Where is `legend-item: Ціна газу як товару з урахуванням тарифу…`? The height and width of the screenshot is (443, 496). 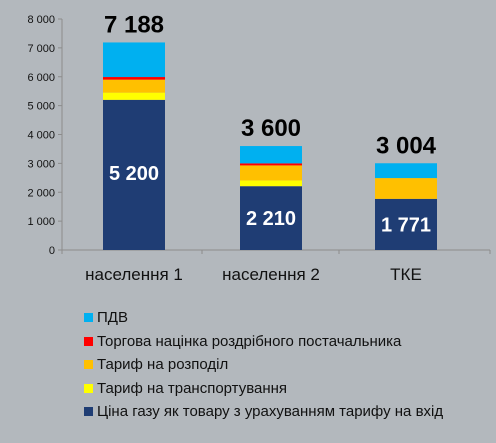
legend-item: Ціна газу як товару з урахуванням тарифу… is located at coordinates (263, 412).